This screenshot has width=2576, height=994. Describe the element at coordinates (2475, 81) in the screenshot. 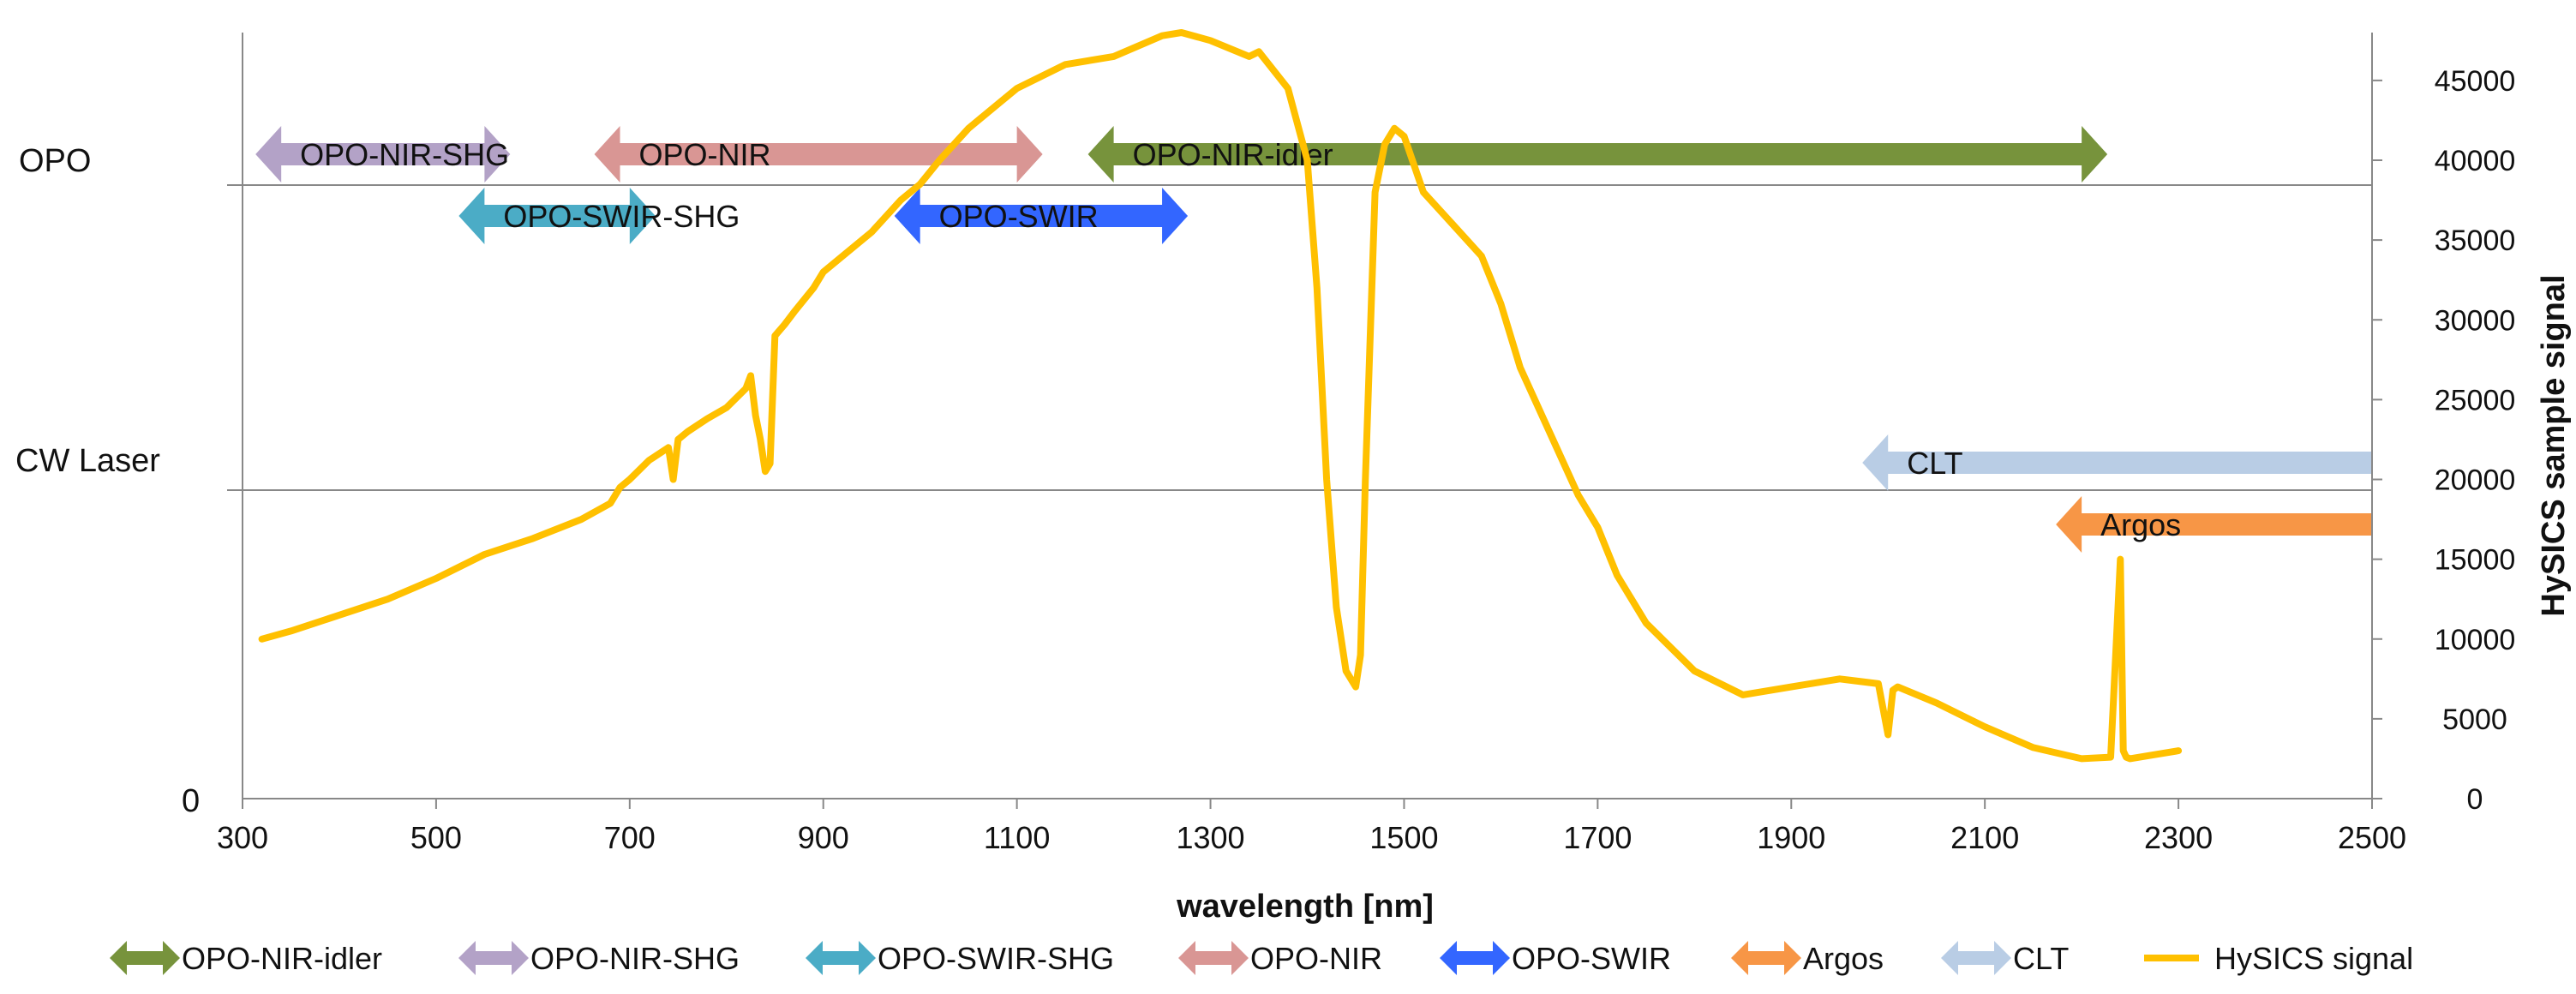

I see `y-tick-label: 45000` at that location.